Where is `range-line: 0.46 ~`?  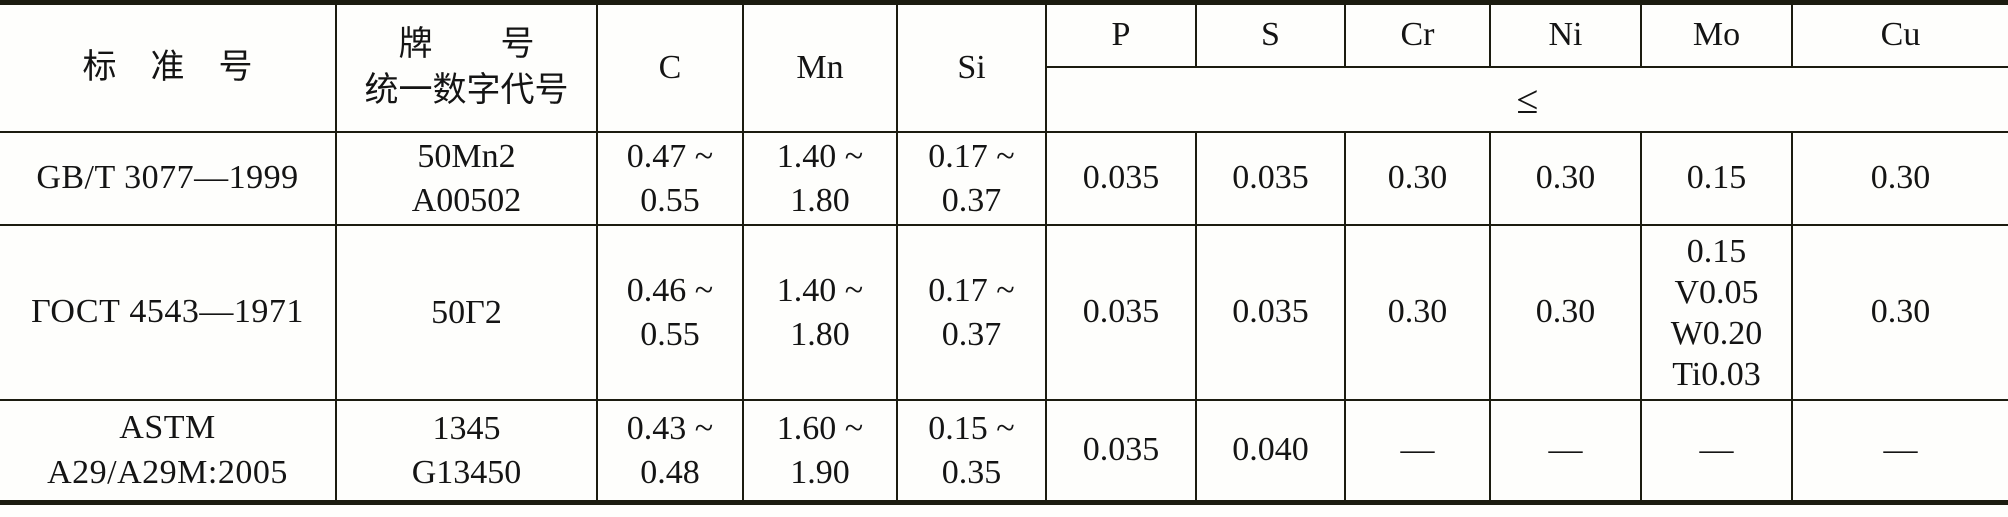
range-line: 0.46 ~ is located at coordinates (670, 290).